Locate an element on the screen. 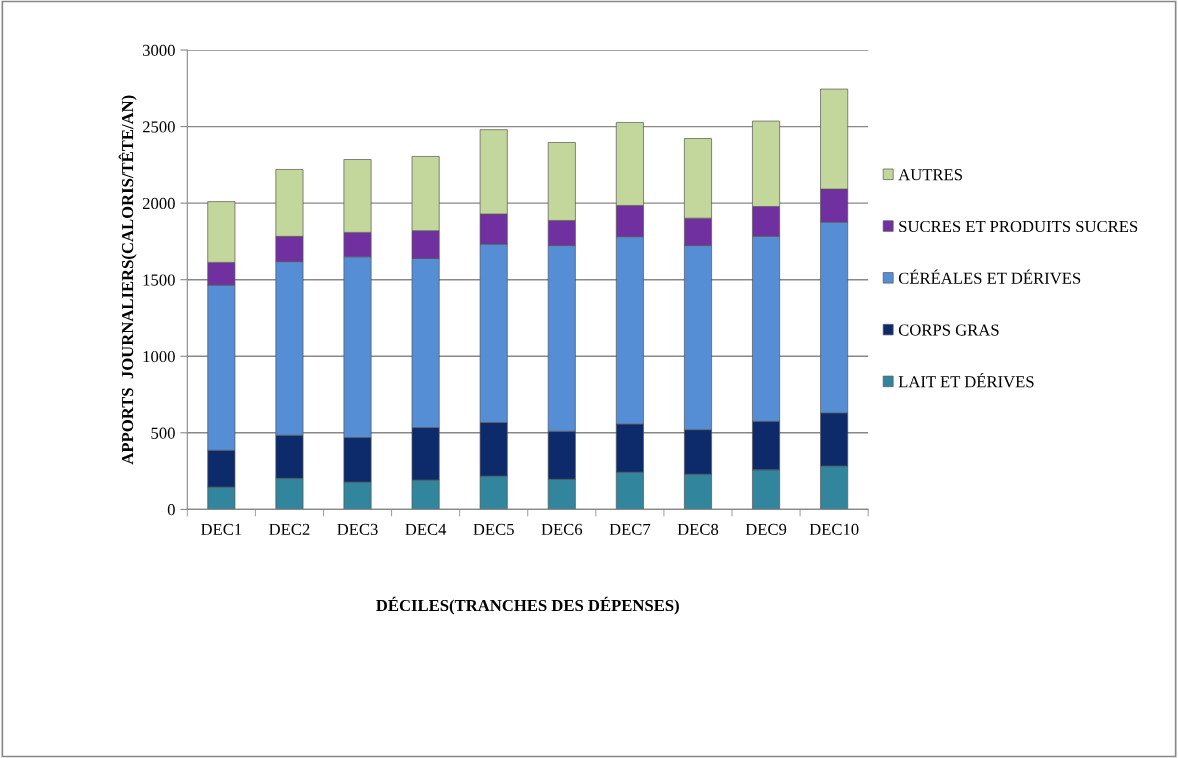 This screenshot has width=1178, height=758. x-axis-title: DÉCILES(TRANCHES DES DÉPENSES) is located at coordinates (527, 605).